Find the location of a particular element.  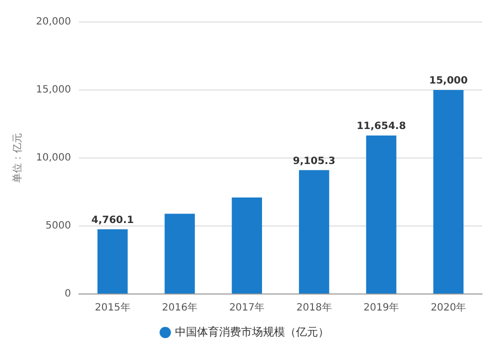

data-label: 4,760.1 is located at coordinates (112, 220).